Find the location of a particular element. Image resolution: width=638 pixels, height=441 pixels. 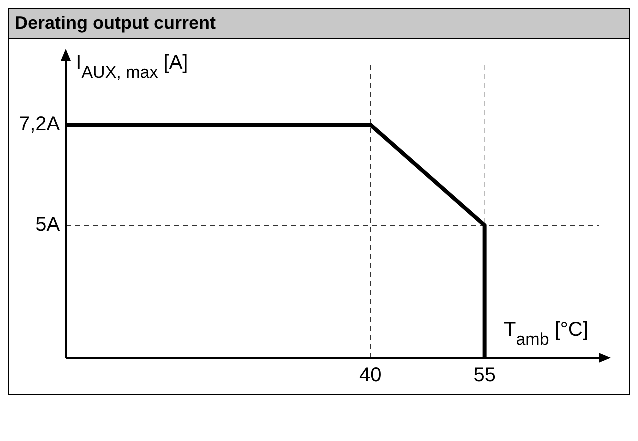

x-tick-label: 55 is located at coordinates (485, 375).